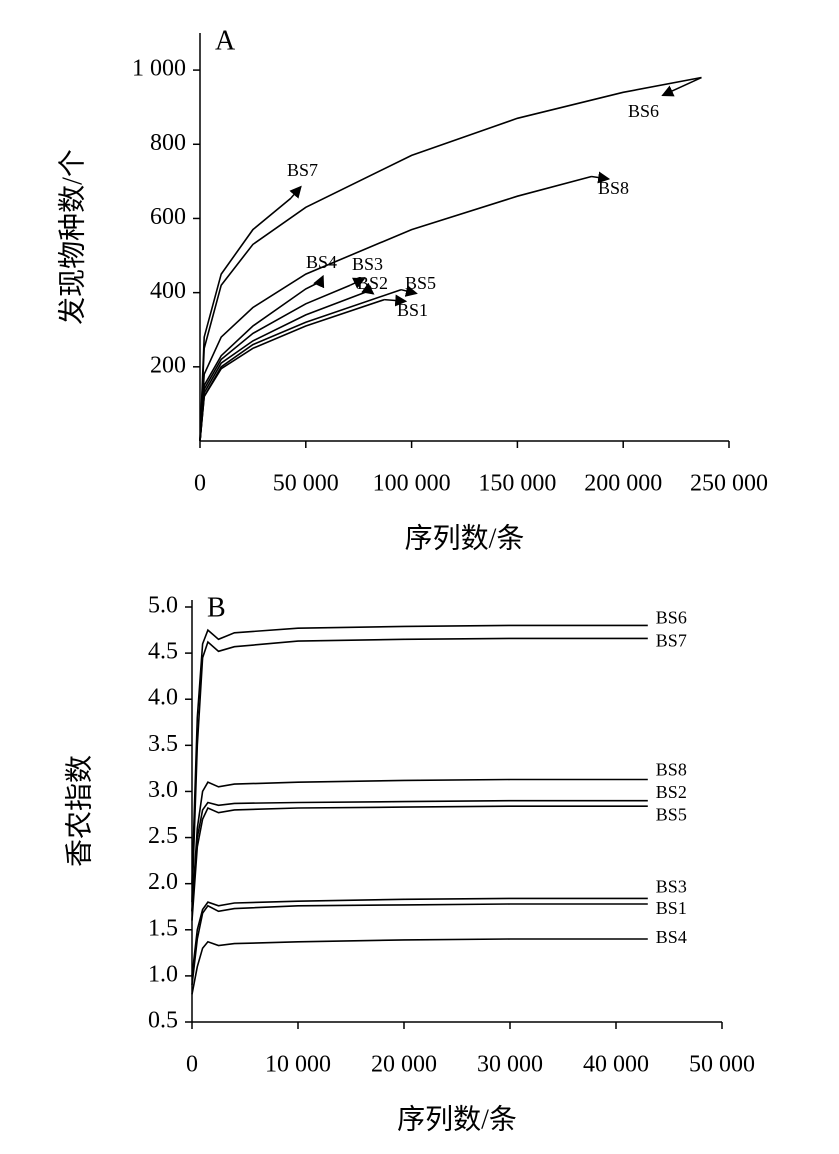 The width and height of the screenshot is (839, 1154). What do you see at coordinates (163, 698) in the screenshot?
I see `y-tick-label: 4.0` at bounding box center [163, 698].